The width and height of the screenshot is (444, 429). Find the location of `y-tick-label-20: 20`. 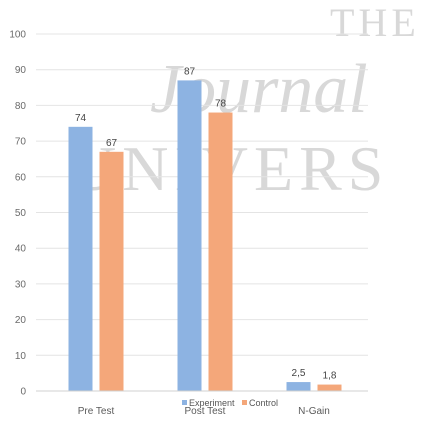

y-tick-label-20: 20 is located at coordinates (21, 320).